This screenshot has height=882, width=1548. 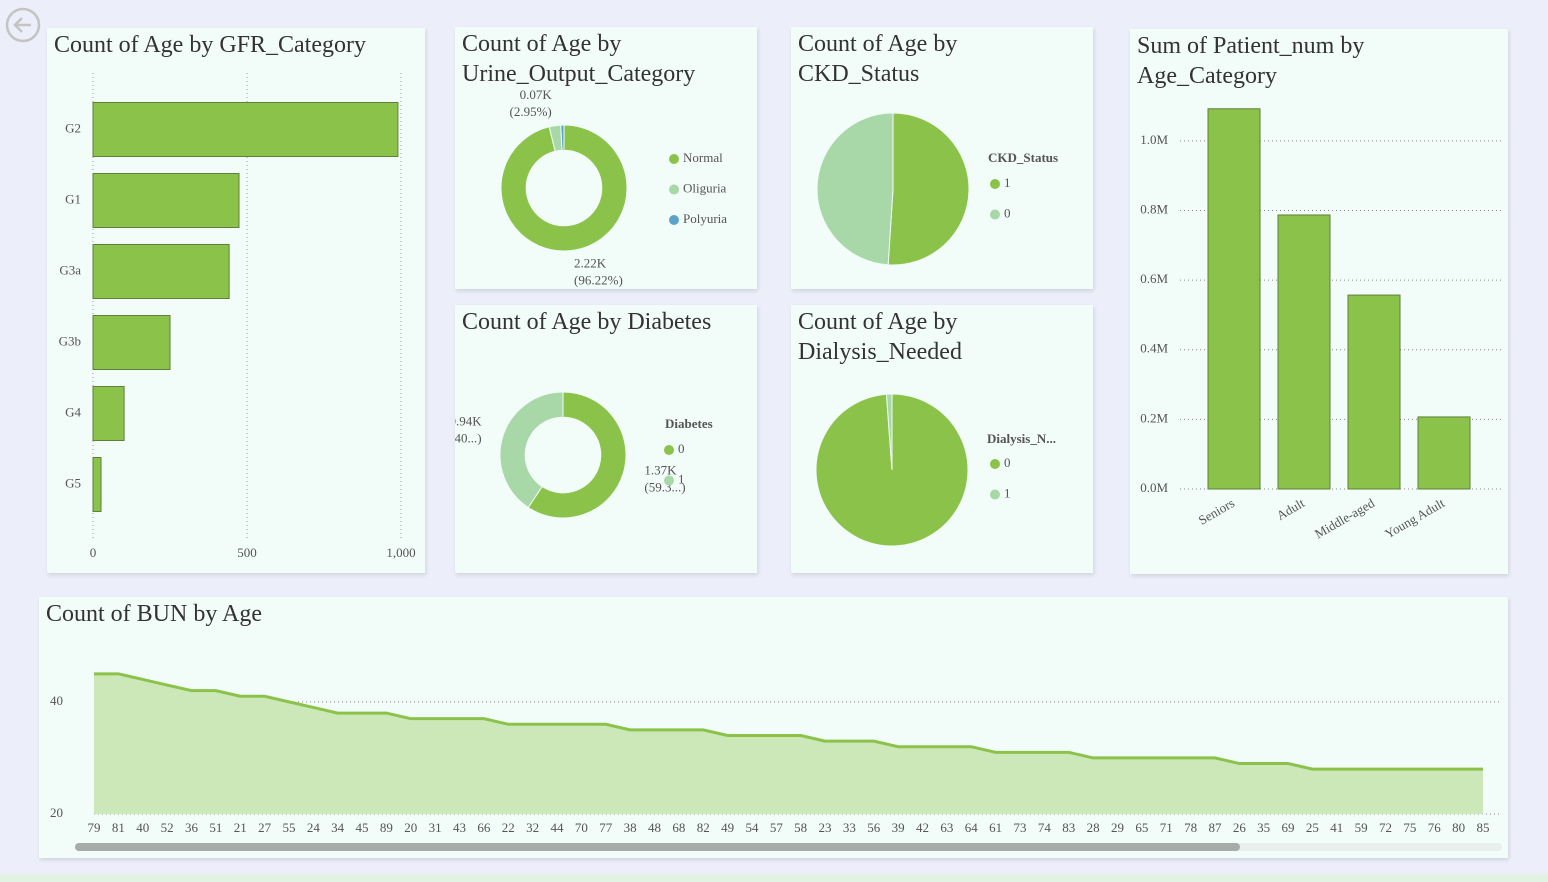 I want to click on x-tick-label: 85, so click(x=1483, y=827).